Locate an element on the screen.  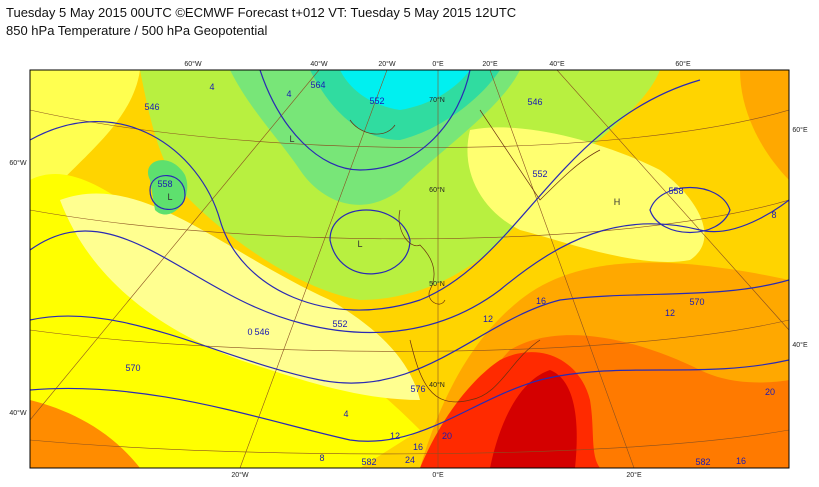
graticule-label: 60°N is located at coordinates (437, 190).